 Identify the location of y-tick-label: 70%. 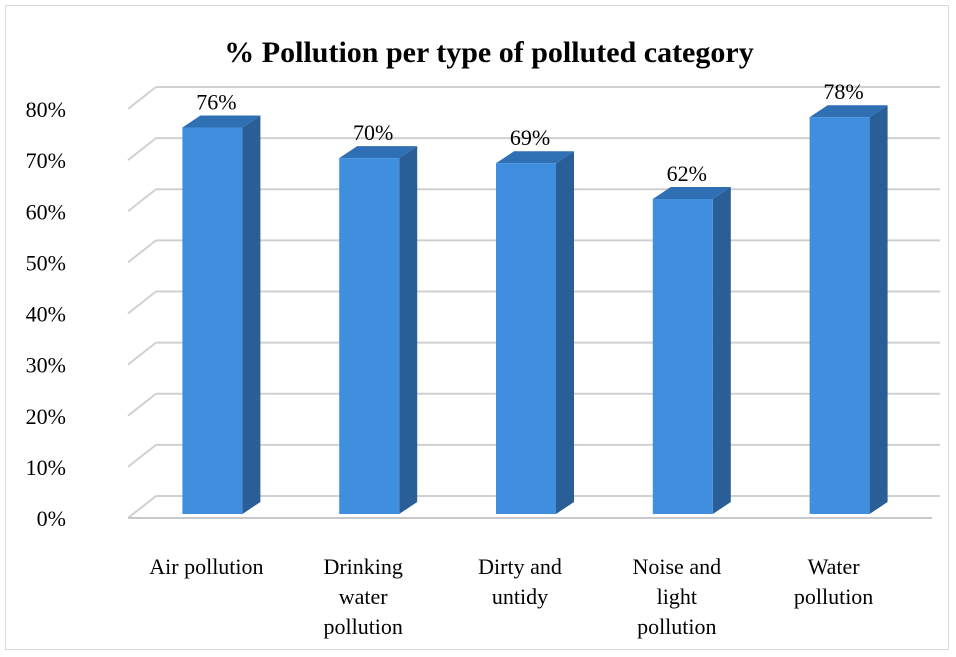
(46, 160).